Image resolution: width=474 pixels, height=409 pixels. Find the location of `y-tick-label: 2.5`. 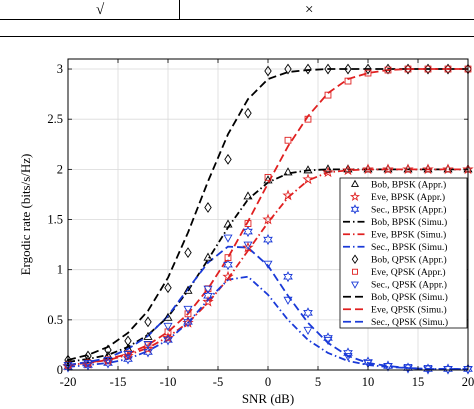

y-tick-label: 2.5 is located at coordinates (55, 119).